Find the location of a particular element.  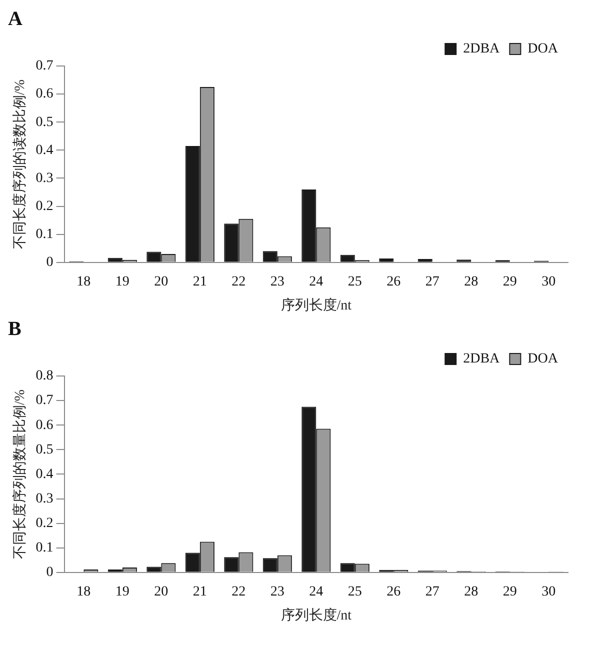

y-axis-title: 不同长度序列的数量比例/% is located at coordinates (20, 474).